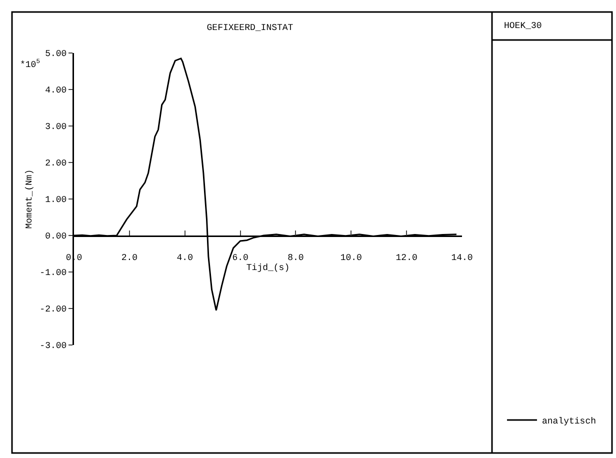 This screenshot has height=458, width=616. Describe the element at coordinates (56, 163) in the screenshot. I see `y-tick-label: 2.00` at that location.